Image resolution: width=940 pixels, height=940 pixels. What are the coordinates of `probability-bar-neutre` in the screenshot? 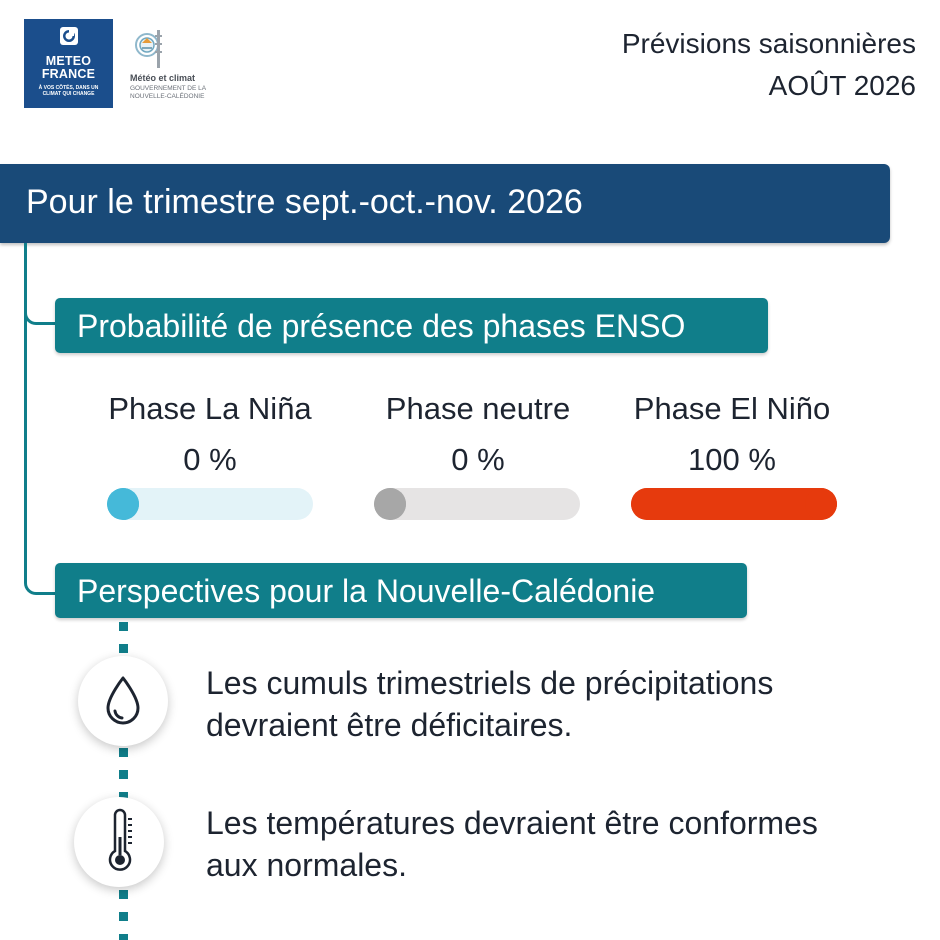 It's located at (477, 504).